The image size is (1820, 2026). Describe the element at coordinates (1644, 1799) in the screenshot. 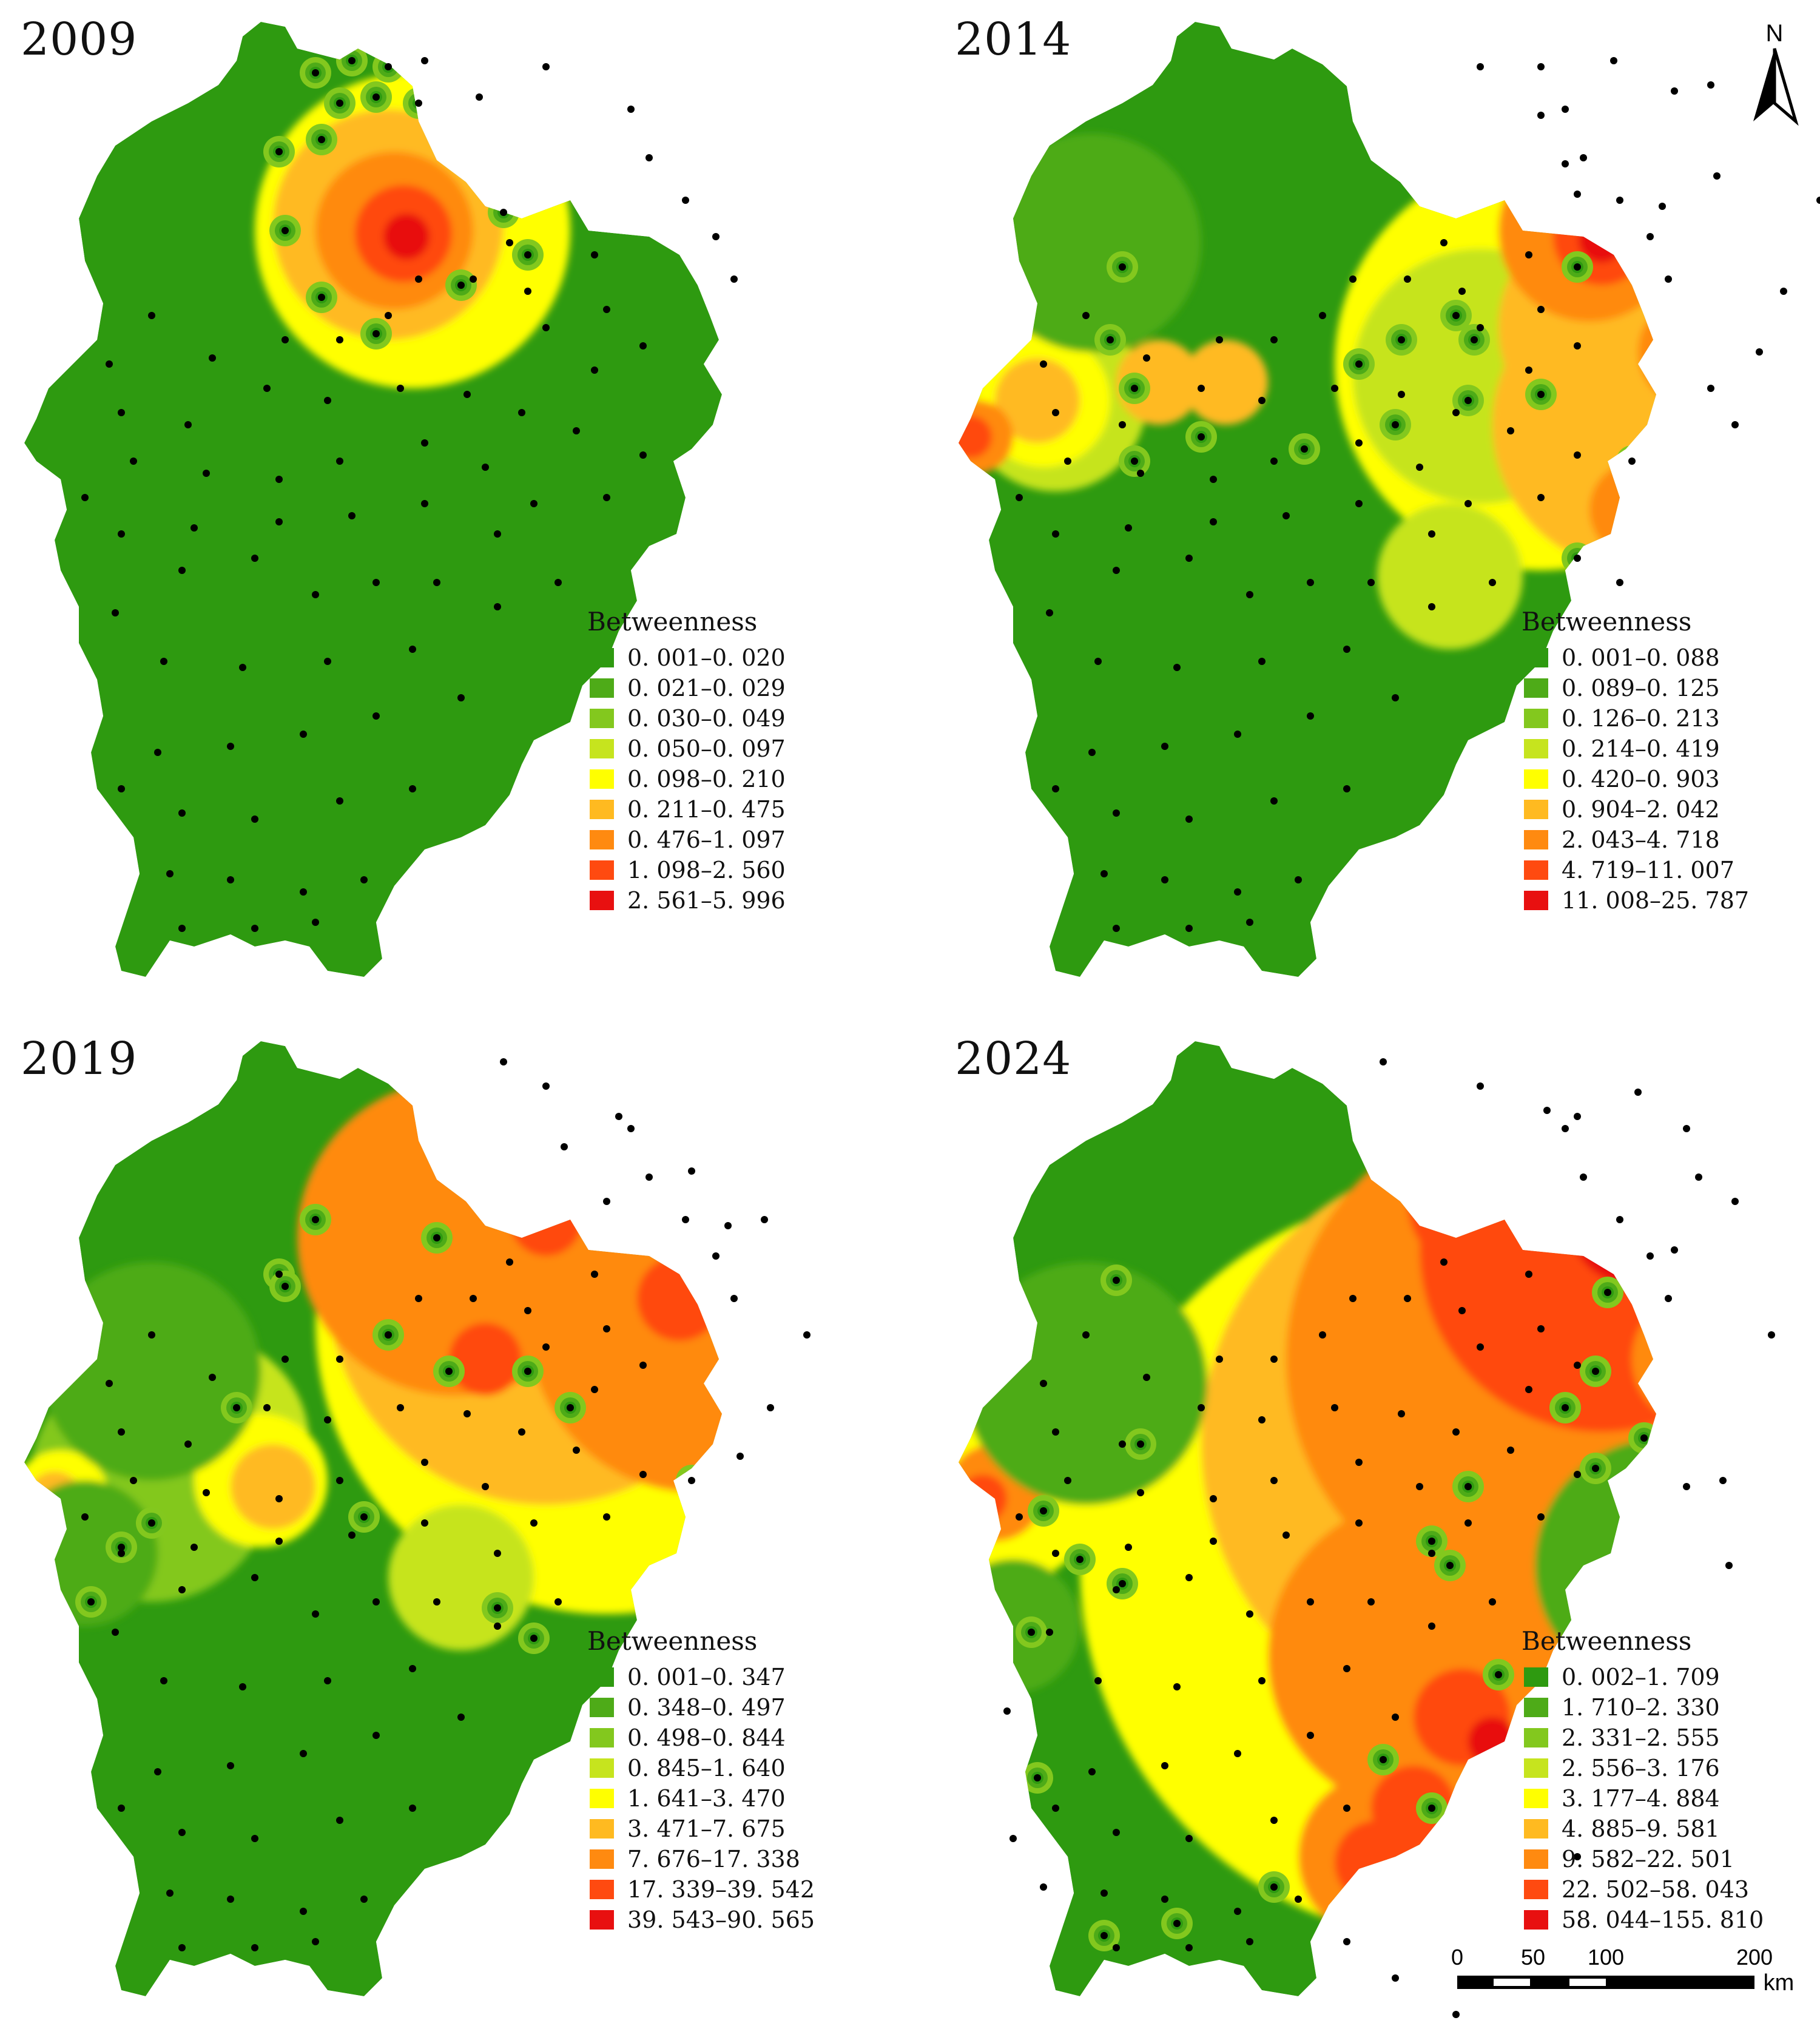

I see `legend-row: 3. 177–4. 884` at that location.